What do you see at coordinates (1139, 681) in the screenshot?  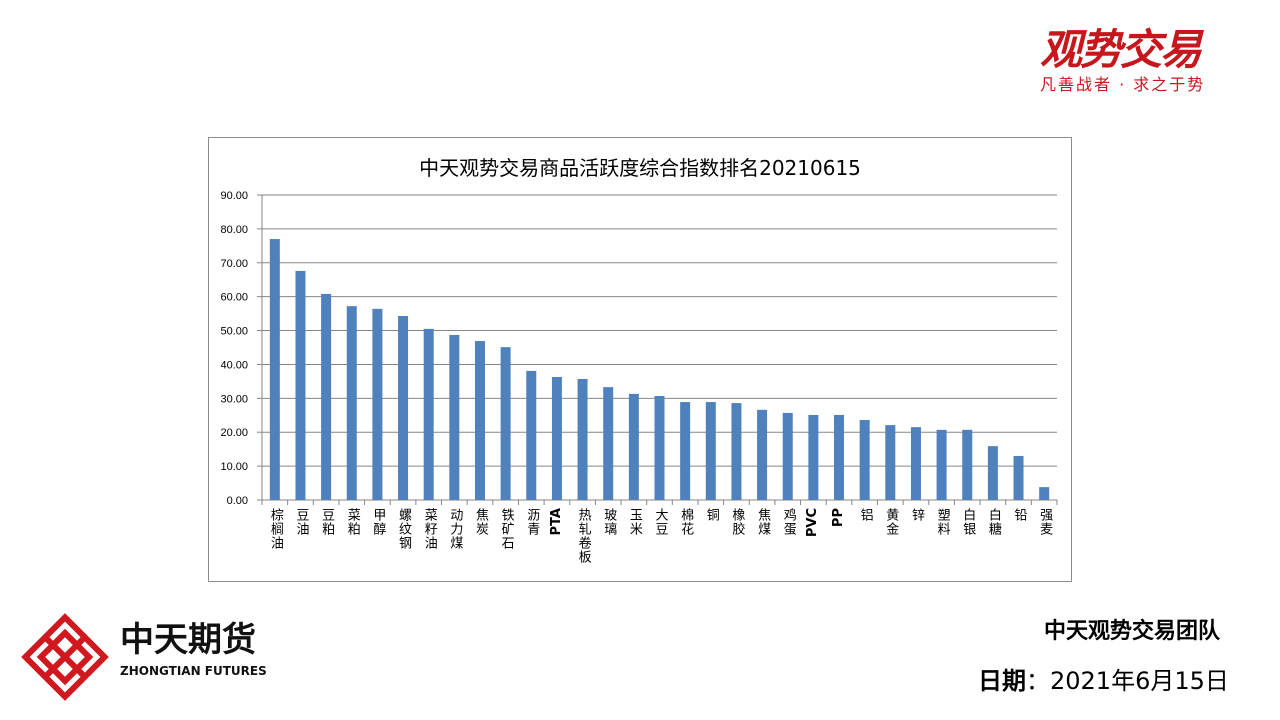 I see `date-value: 2021年6月15日` at bounding box center [1139, 681].